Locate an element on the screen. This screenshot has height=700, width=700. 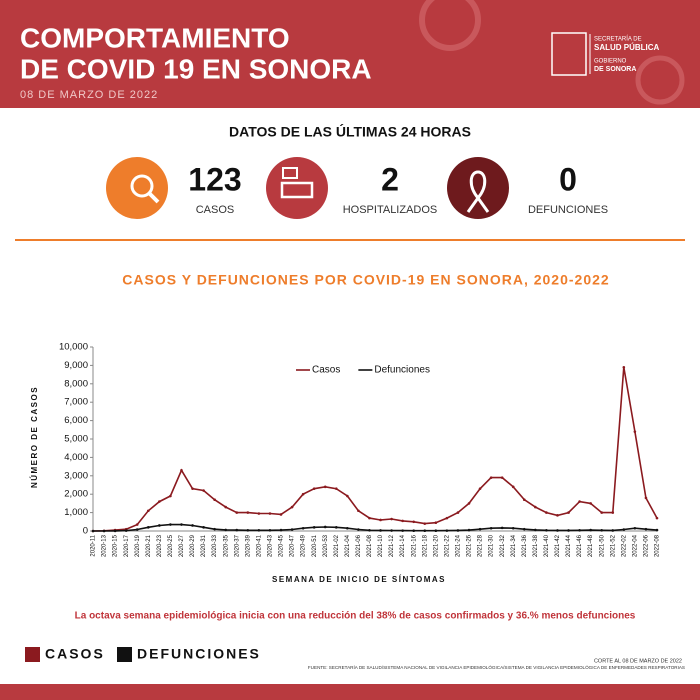
x-tick-label: 2021-40 is located at coordinates (547, 545).